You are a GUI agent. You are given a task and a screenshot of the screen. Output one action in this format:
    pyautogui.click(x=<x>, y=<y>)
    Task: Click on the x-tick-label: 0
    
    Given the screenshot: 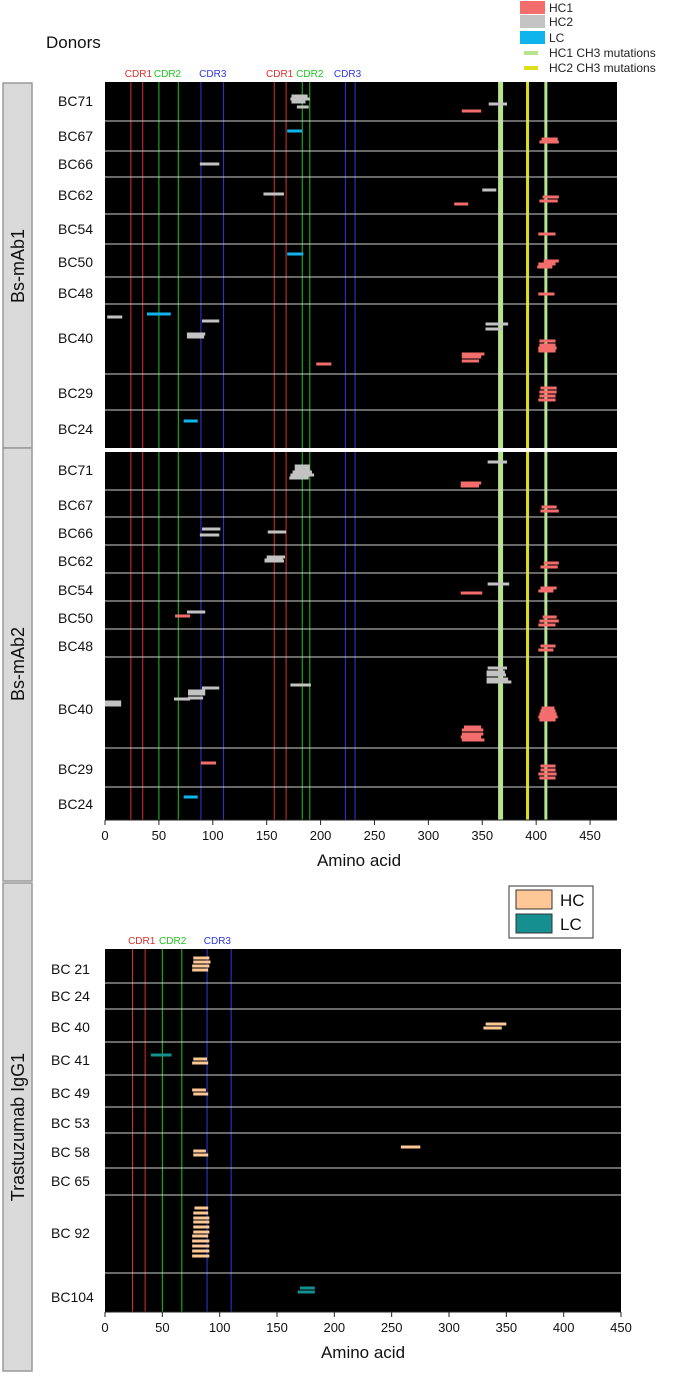 What is the action you would take?
    pyautogui.click(x=104, y=835)
    